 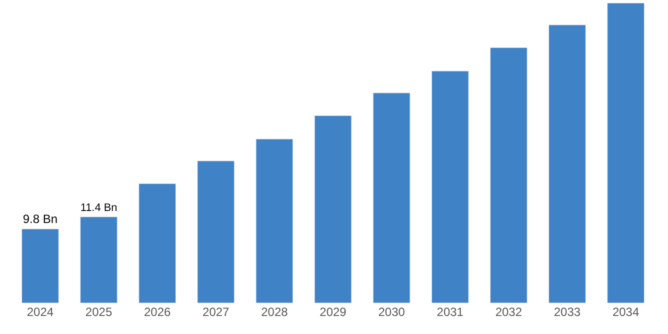 I want to click on x-tick-label: 2031, so click(x=450, y=312).